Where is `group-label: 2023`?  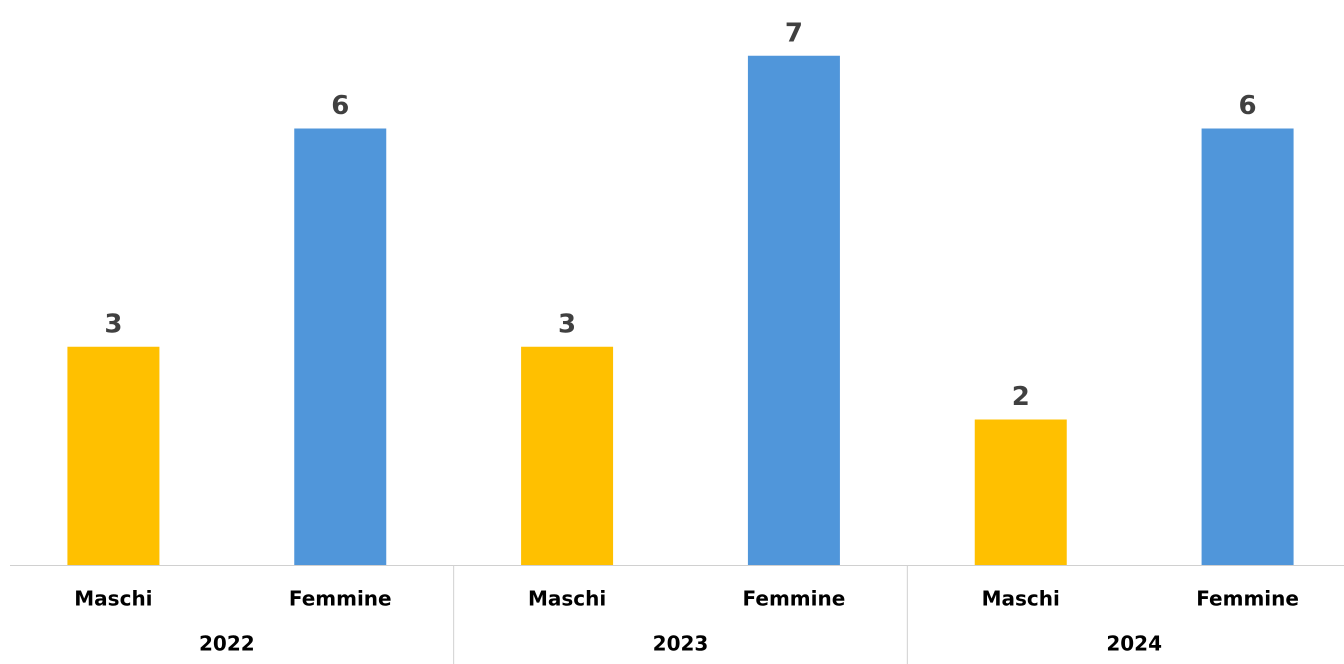
group-label: 2023 is located at coordinates (681, 644).